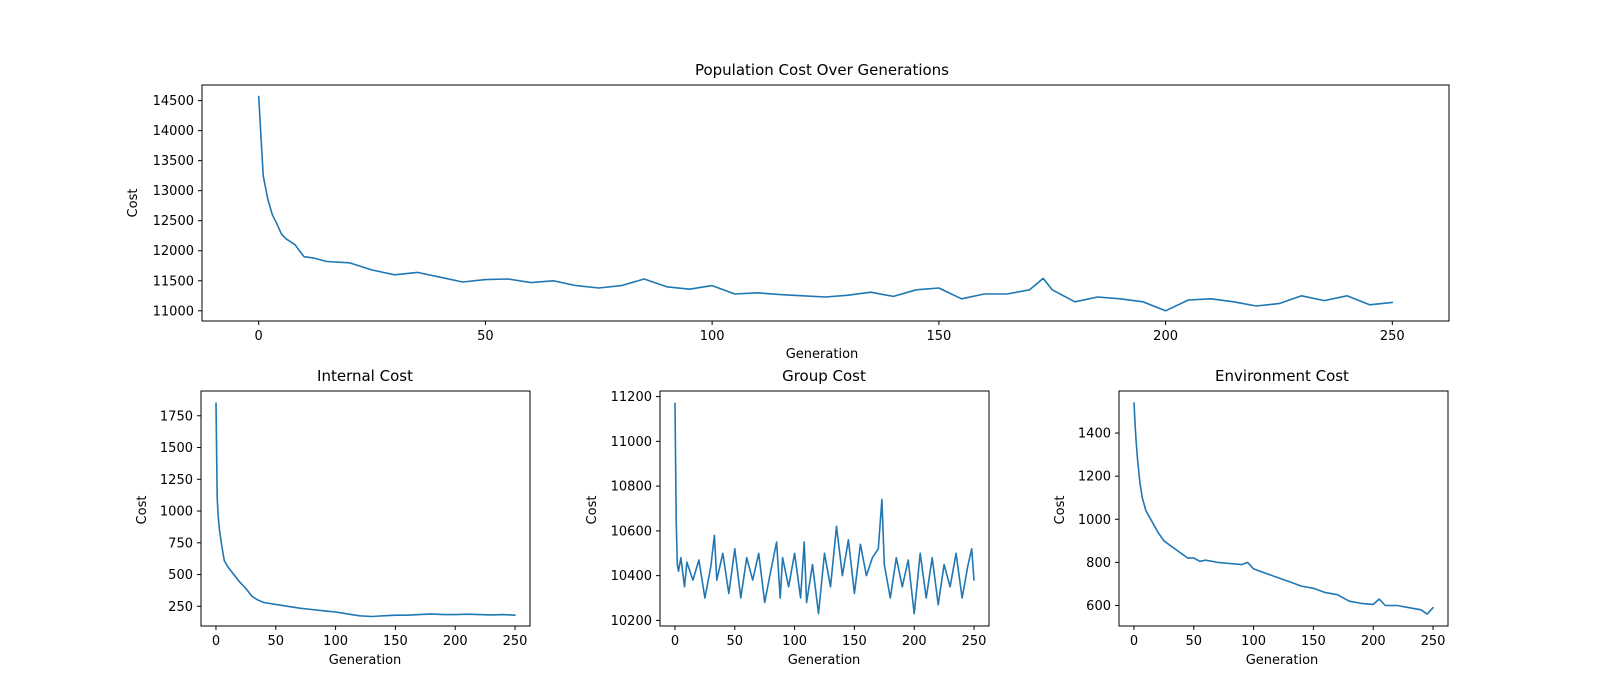 The width and height of the screenshot is (1600, 700). What do you see at coordinates (1098, 606) in the screenshot?
I see `y-tick-label: 600` at bounding box center [1098, 606].